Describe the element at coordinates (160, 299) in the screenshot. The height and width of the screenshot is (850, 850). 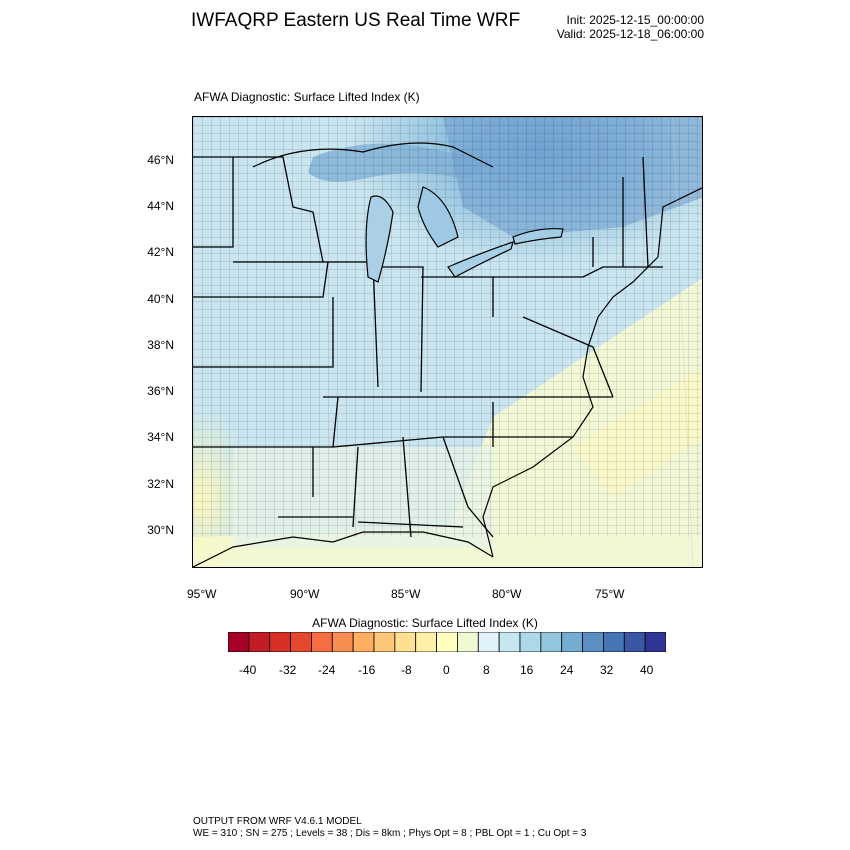
I see `lat-label-40n: 40°N` at that location.